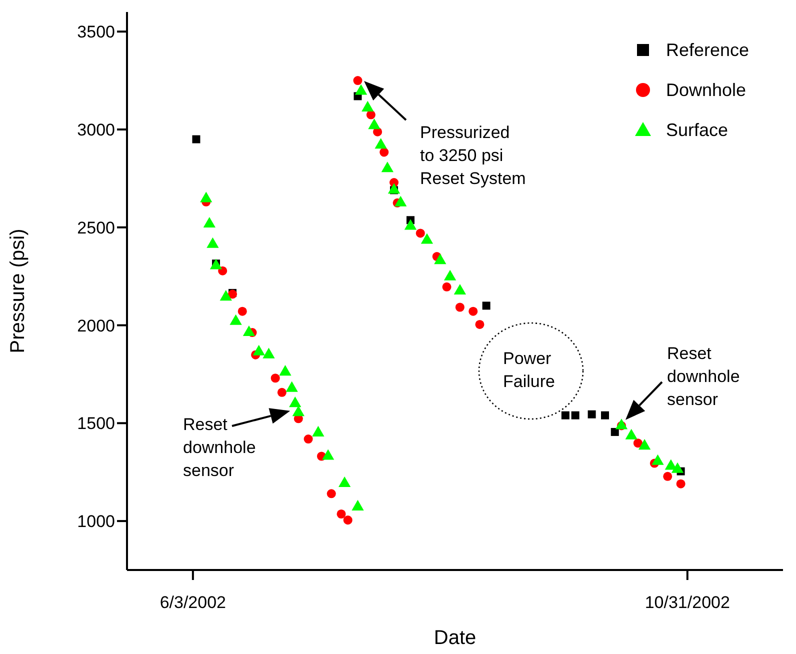 This screenshot has height=654, width=796. Describe the element at coordinates (473, 155) in the screenshot. I see `annotation: Pressurized to 3250 psi Reset System` at that location.